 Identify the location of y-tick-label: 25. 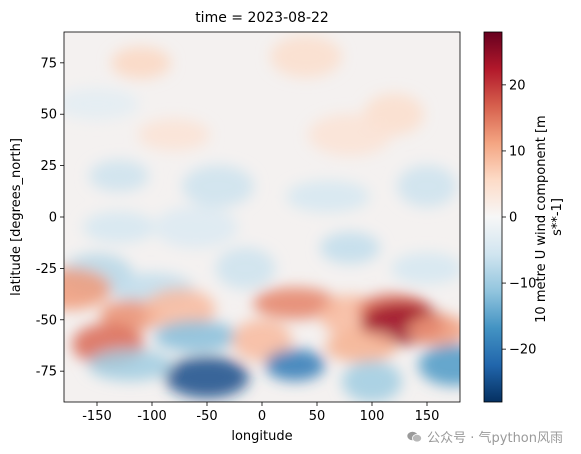
(48, 166).